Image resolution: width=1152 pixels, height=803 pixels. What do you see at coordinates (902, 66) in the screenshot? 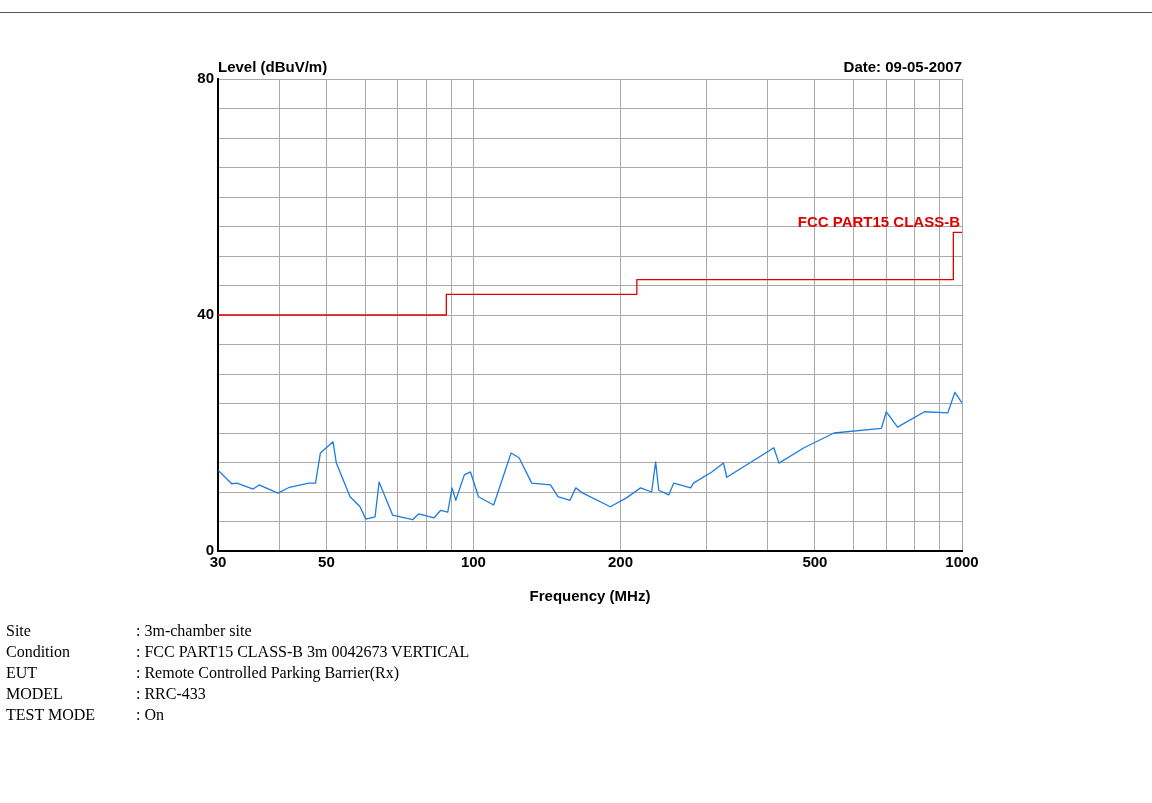
I see `text: Date: 09-05-2007` at bounding box center [902, 66].